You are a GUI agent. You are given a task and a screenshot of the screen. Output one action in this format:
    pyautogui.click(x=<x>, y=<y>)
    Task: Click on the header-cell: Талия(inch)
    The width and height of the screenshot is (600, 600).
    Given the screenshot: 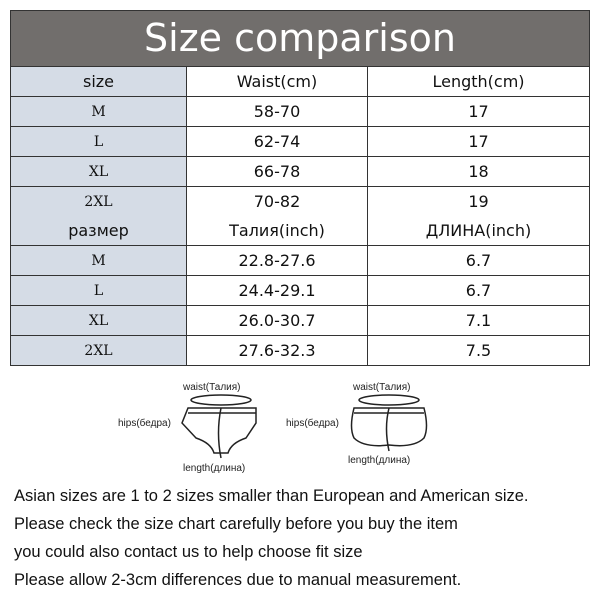 What is the action you would take?
    pyautogui.click(x=277, y=230)
    